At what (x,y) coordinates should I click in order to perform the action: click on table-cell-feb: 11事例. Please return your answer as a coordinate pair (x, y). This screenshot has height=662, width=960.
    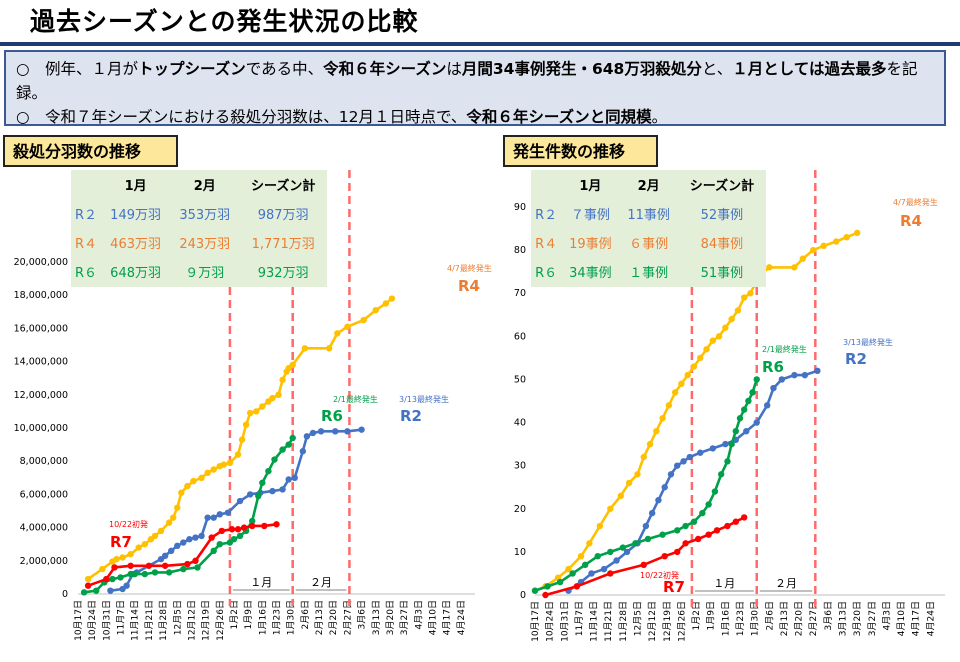
    Looking at the image, I should click on (648, 215).